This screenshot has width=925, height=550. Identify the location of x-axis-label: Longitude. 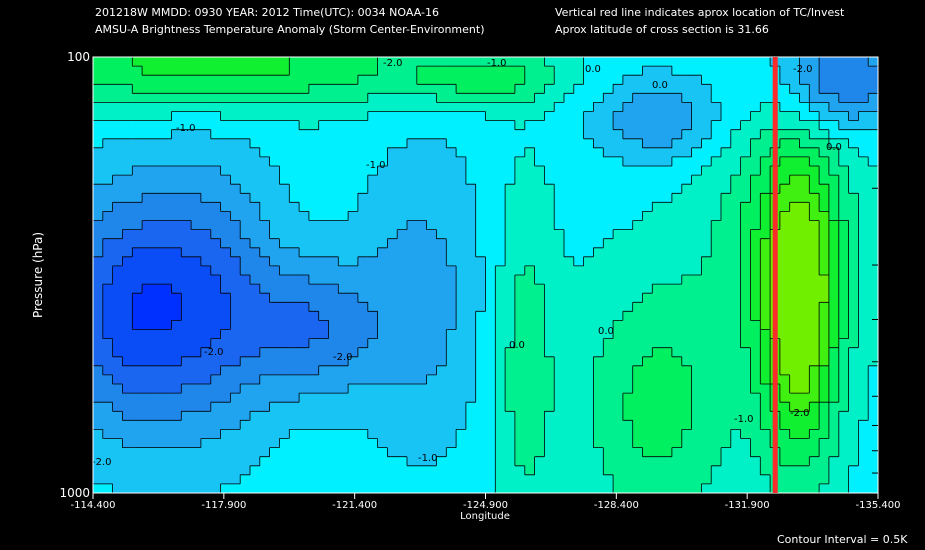
(485, 516).